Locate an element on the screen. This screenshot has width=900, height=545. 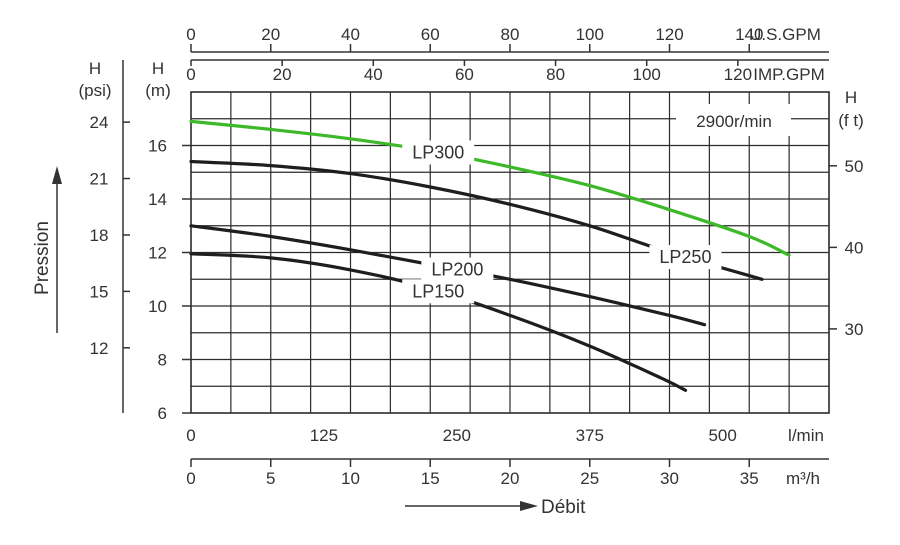
pression-arrow-head-icon is located at coordinates (57, 175).